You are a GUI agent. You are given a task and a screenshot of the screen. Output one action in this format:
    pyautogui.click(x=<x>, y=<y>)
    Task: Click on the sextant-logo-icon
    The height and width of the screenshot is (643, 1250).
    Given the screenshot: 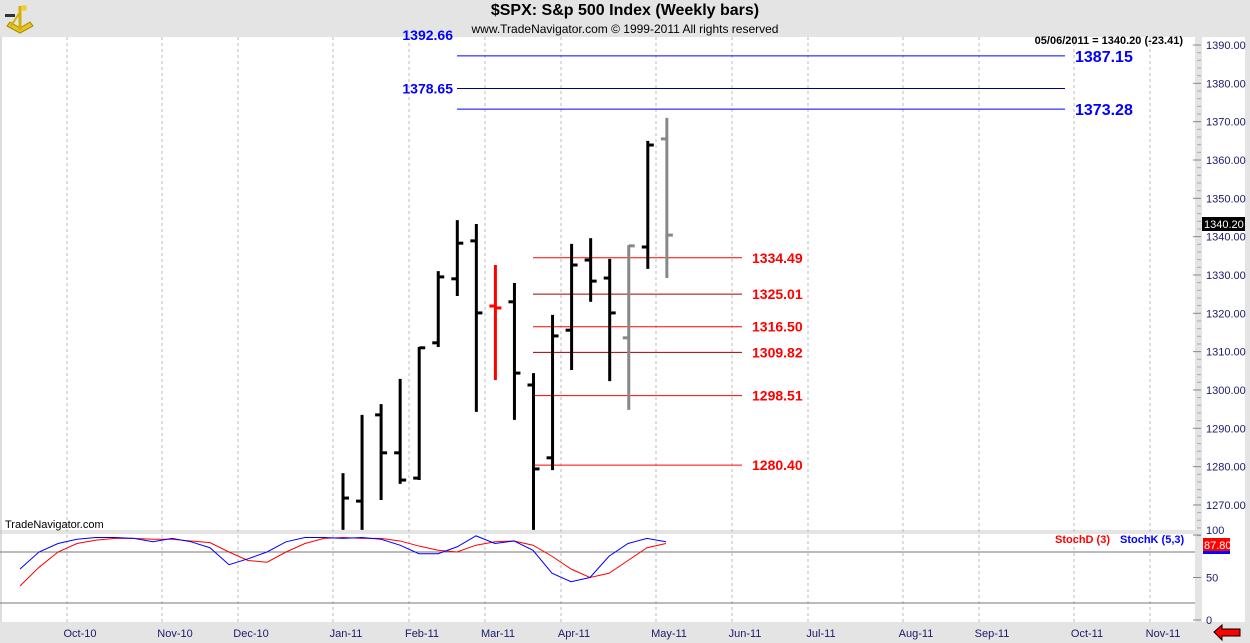 What is the action you would take?
    pyautogui.click(x=19, y=19)
    